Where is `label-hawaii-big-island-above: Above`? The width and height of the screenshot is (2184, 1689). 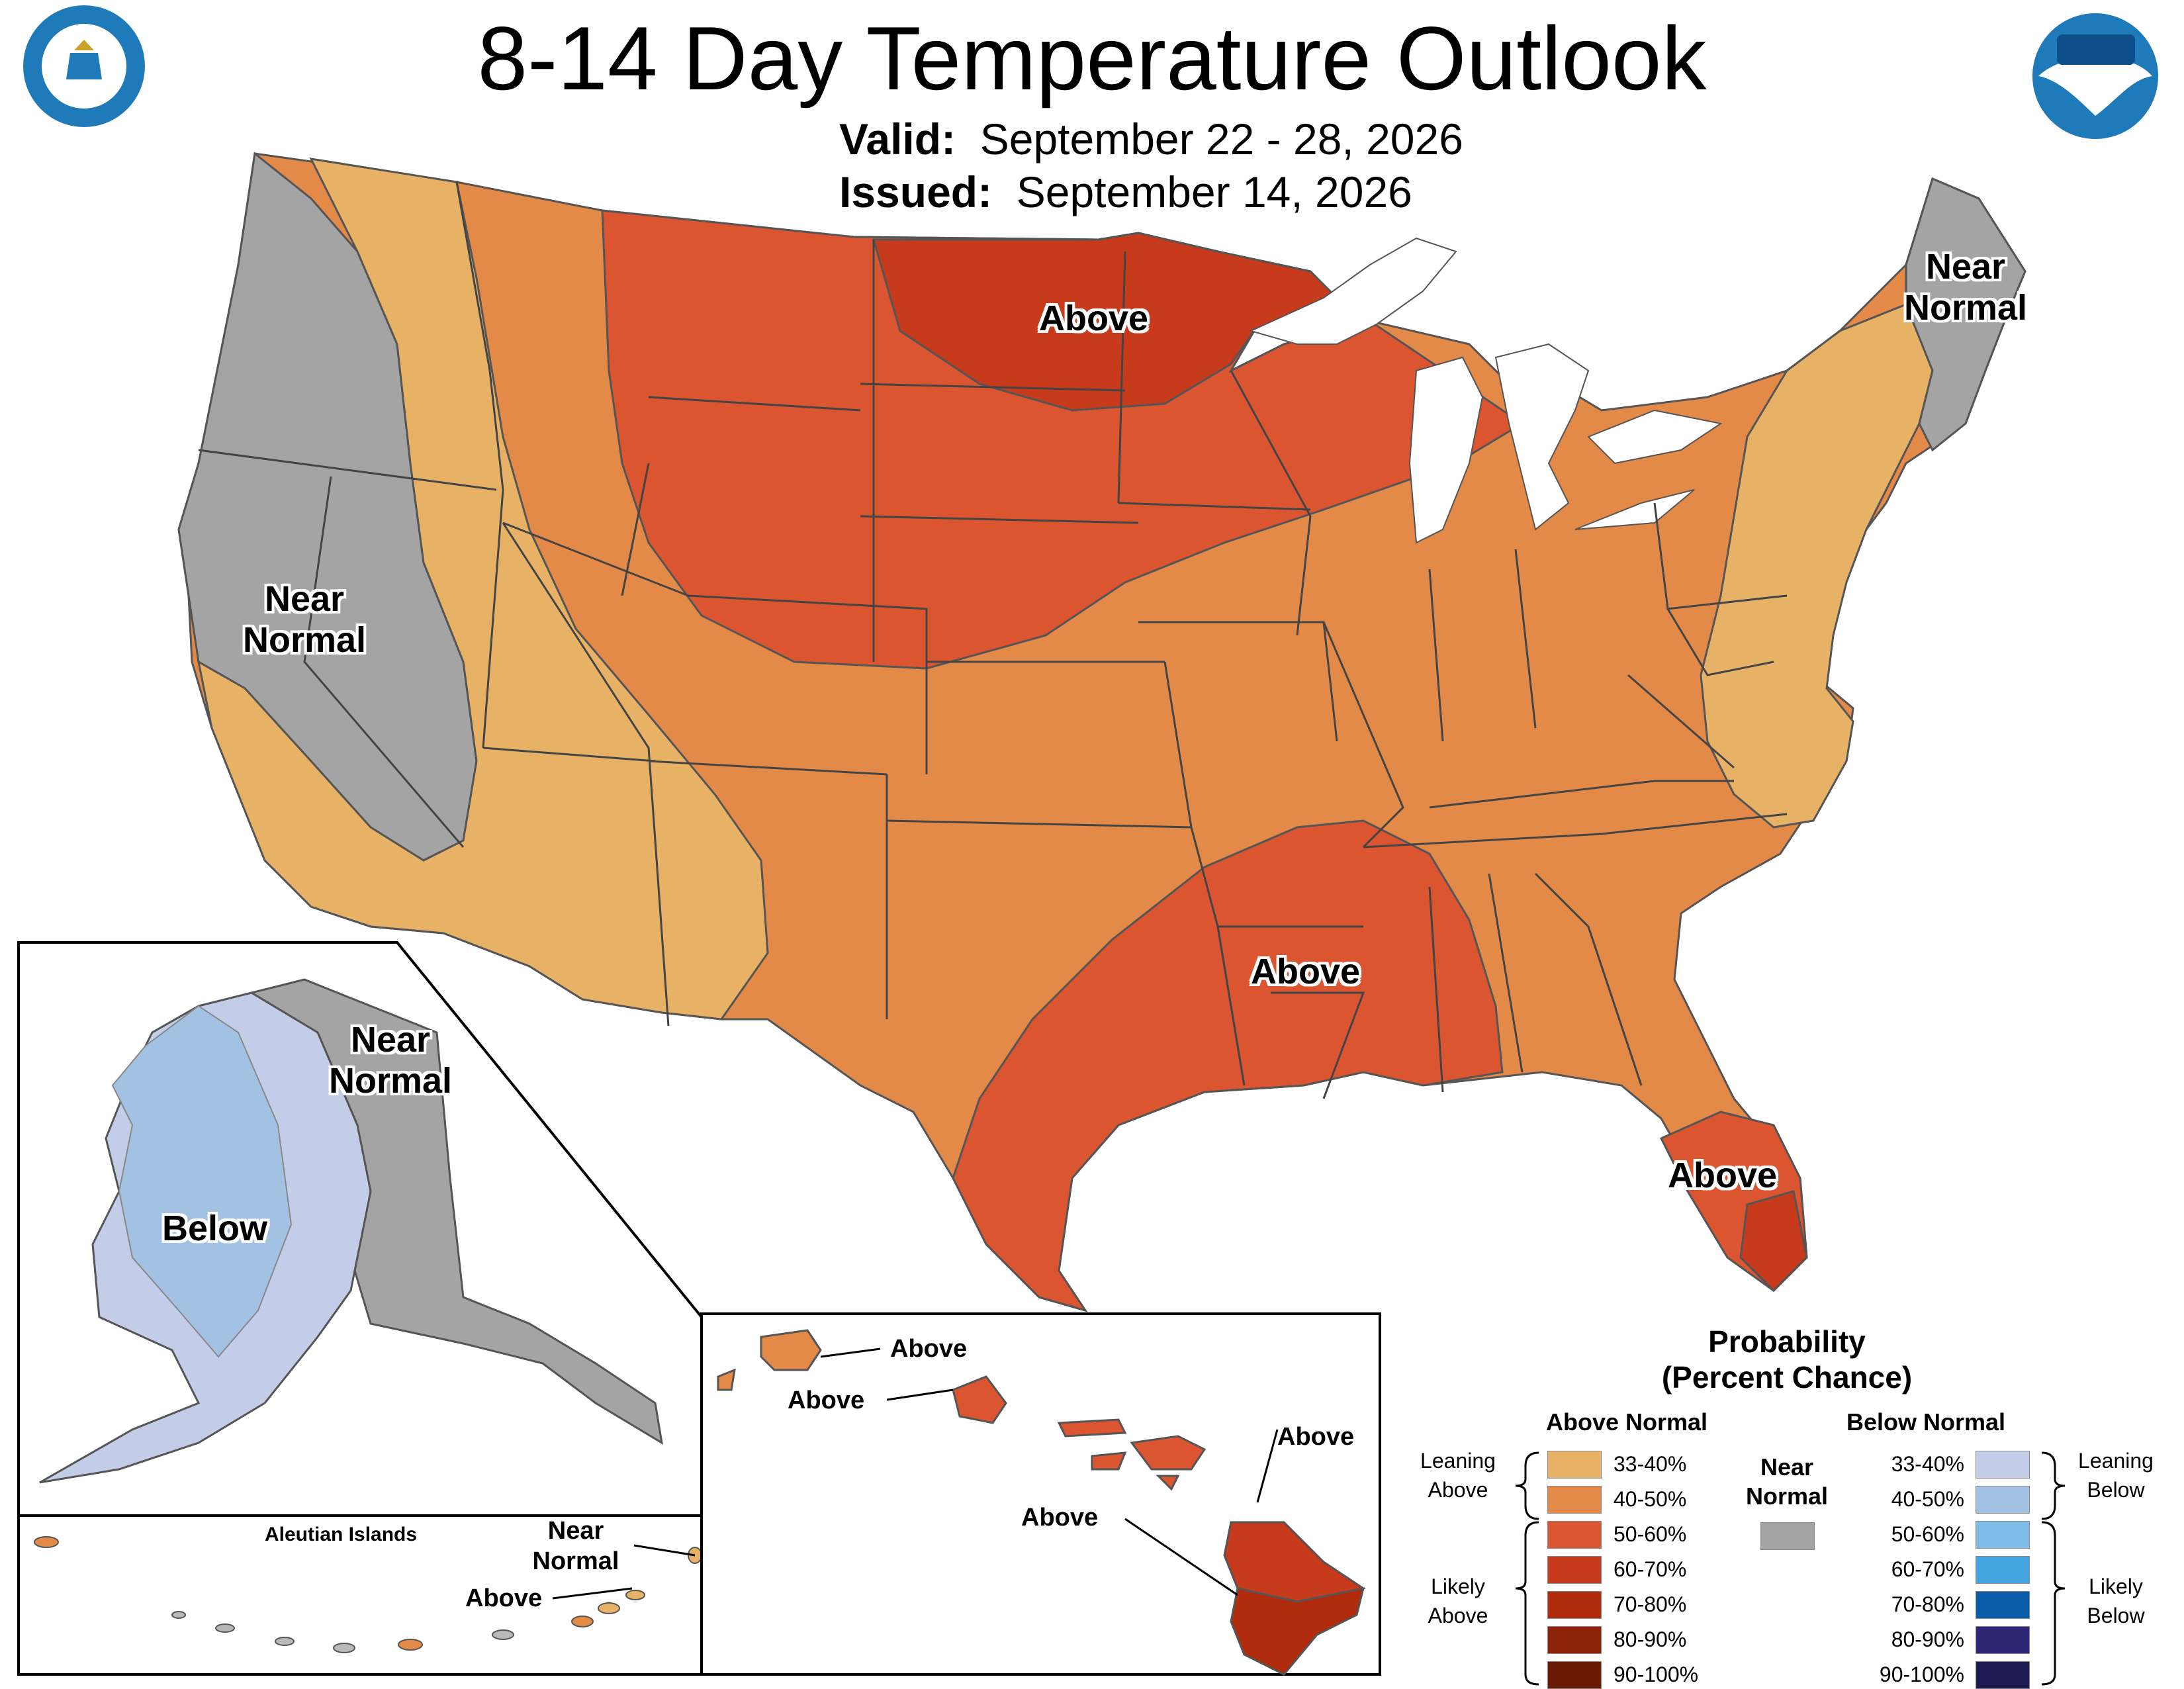 label-hawaii-big-island-above: Above is located at coordinates (1060, 1517).